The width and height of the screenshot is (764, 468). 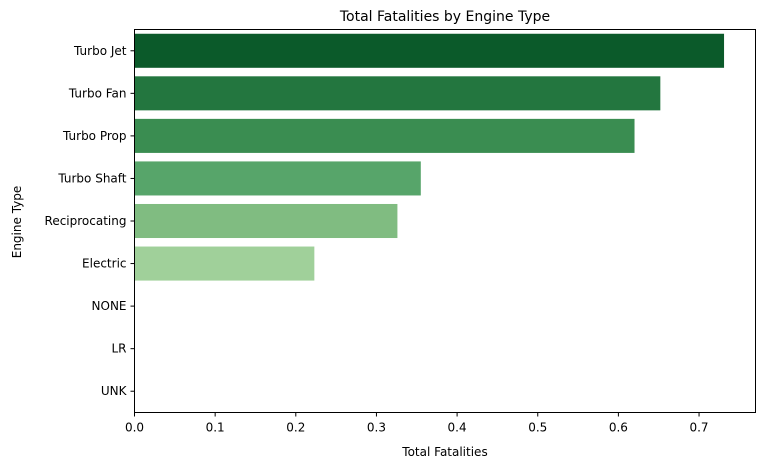 What do you see at coordinates (94, 136) in the screenshot?
I see `y-tick-label: Turbo Prop` at bounding box center [94, 136].